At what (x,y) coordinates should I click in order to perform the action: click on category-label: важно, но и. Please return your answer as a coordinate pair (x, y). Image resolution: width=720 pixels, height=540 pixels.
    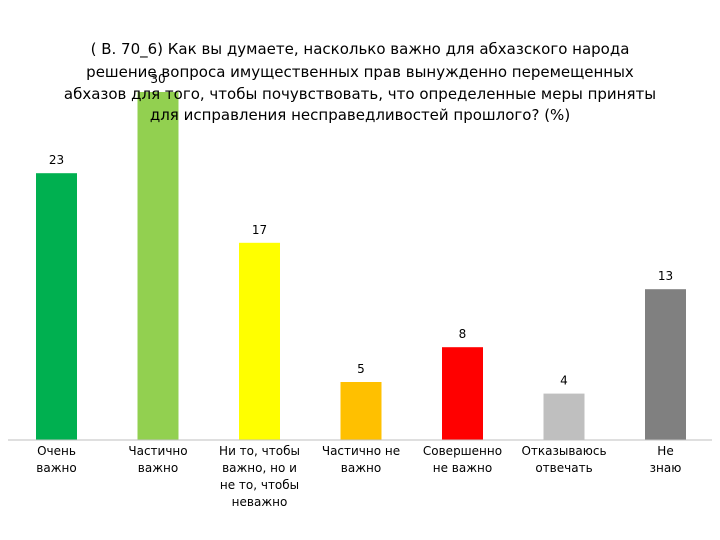
    Looking at the image, I should click on (259, 468).